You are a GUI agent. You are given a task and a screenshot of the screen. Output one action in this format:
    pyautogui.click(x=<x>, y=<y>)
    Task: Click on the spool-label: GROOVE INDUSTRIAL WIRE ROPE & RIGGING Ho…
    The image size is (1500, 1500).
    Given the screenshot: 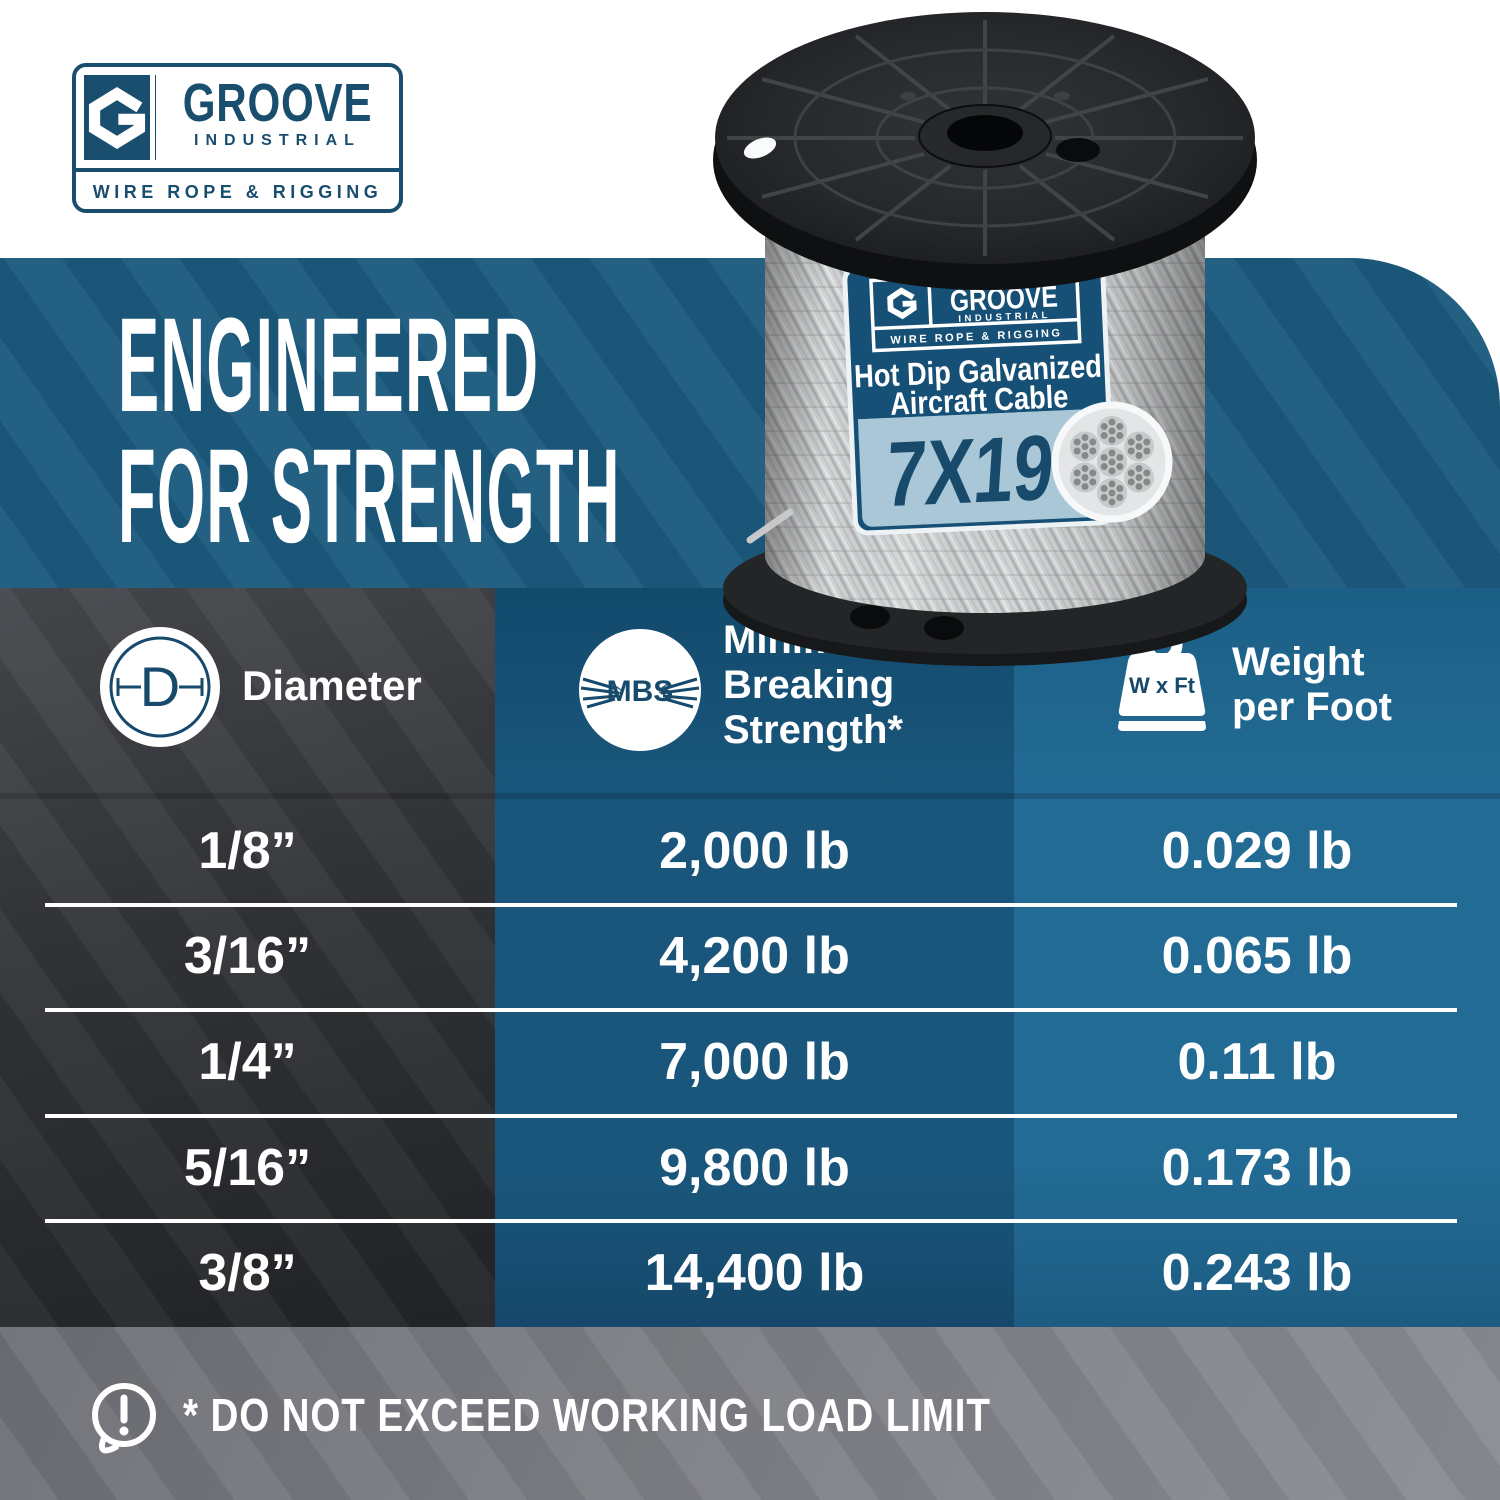 What is the action you would take?
    pyautogui.click(x=979, y=395)
    